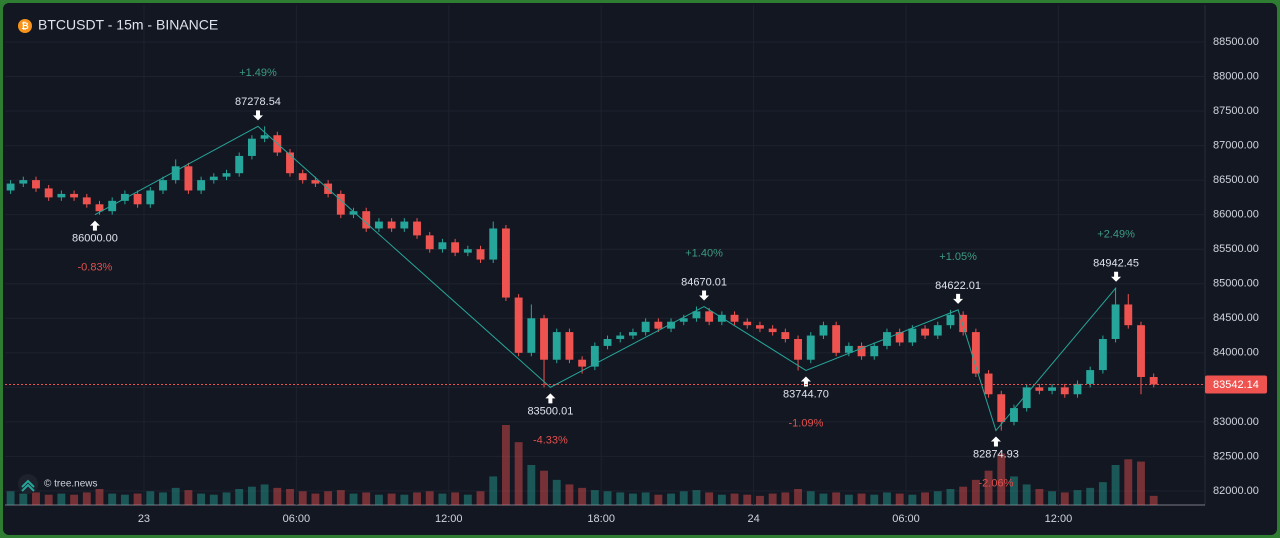 Image resolution: width=1280 pixels, height=538 pixels. Describe the element at coordinates (1236, 284) in the screenshot. I see `y-tick-label: 85000.00` at that location.